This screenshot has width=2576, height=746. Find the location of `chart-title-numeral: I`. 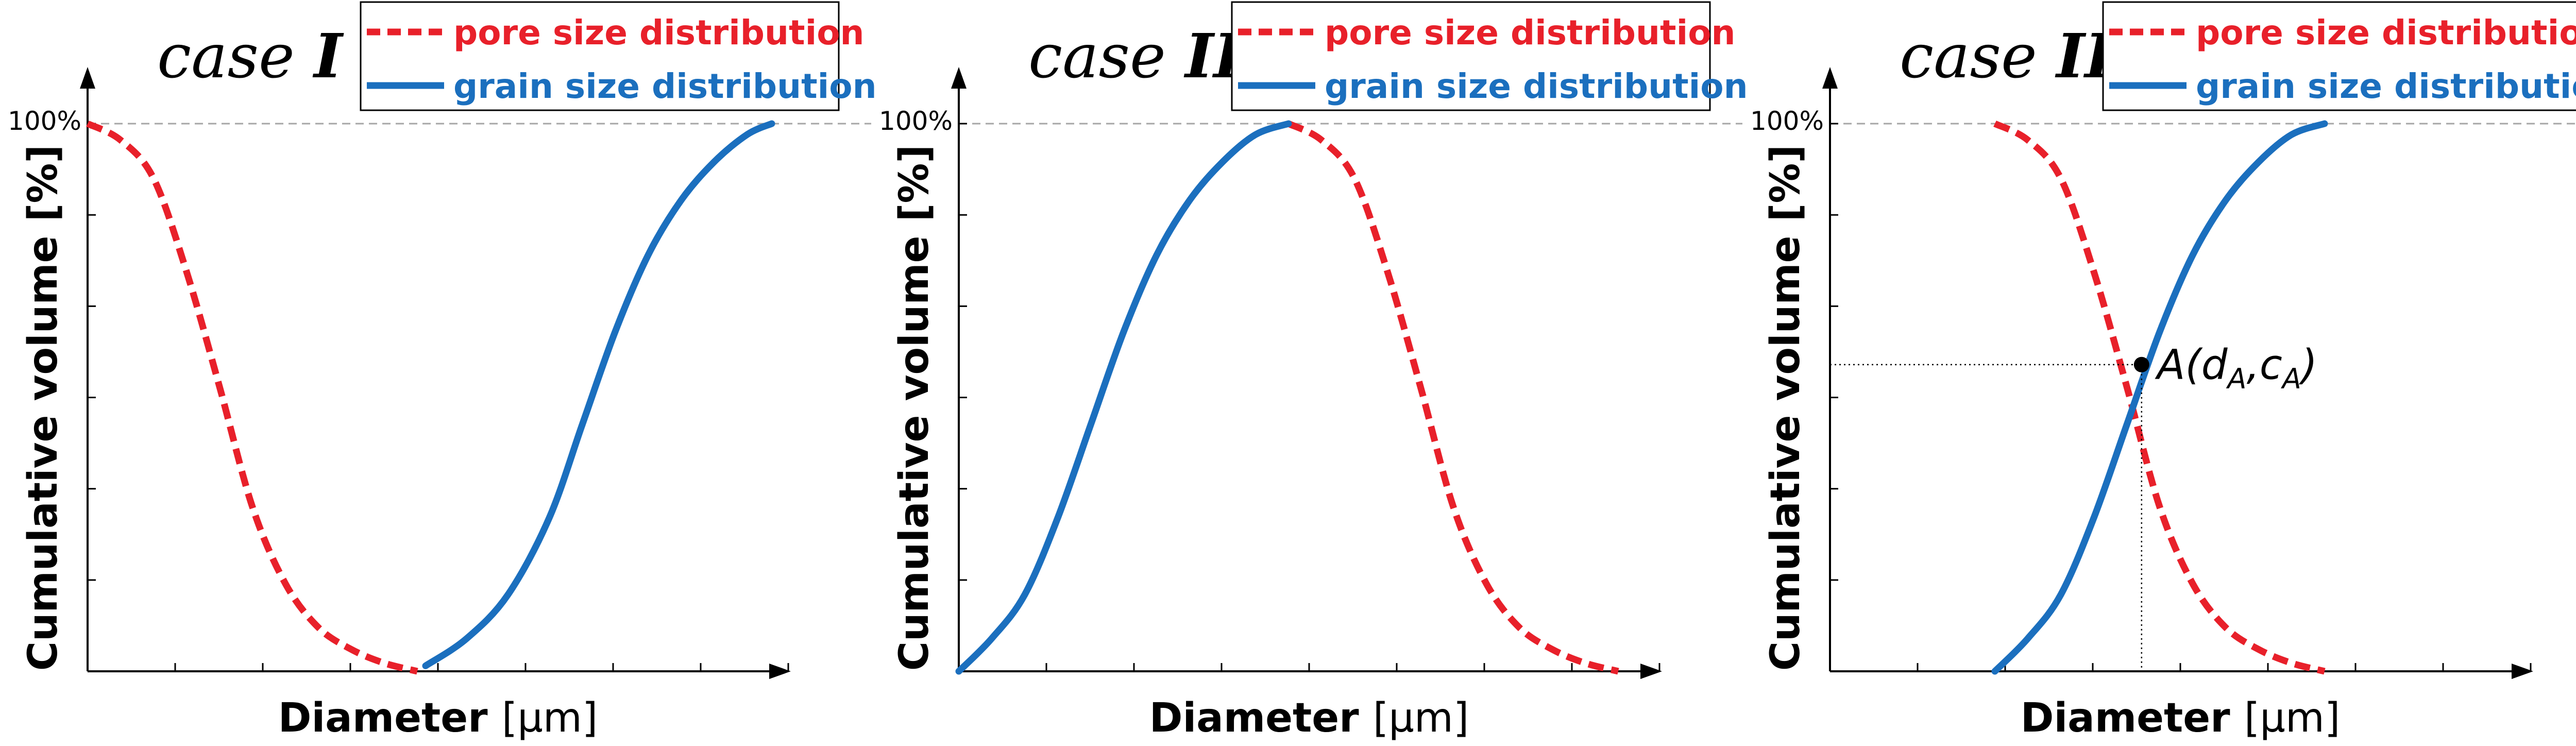

chart-title-numeral: I is located at coordinates (328, 56).